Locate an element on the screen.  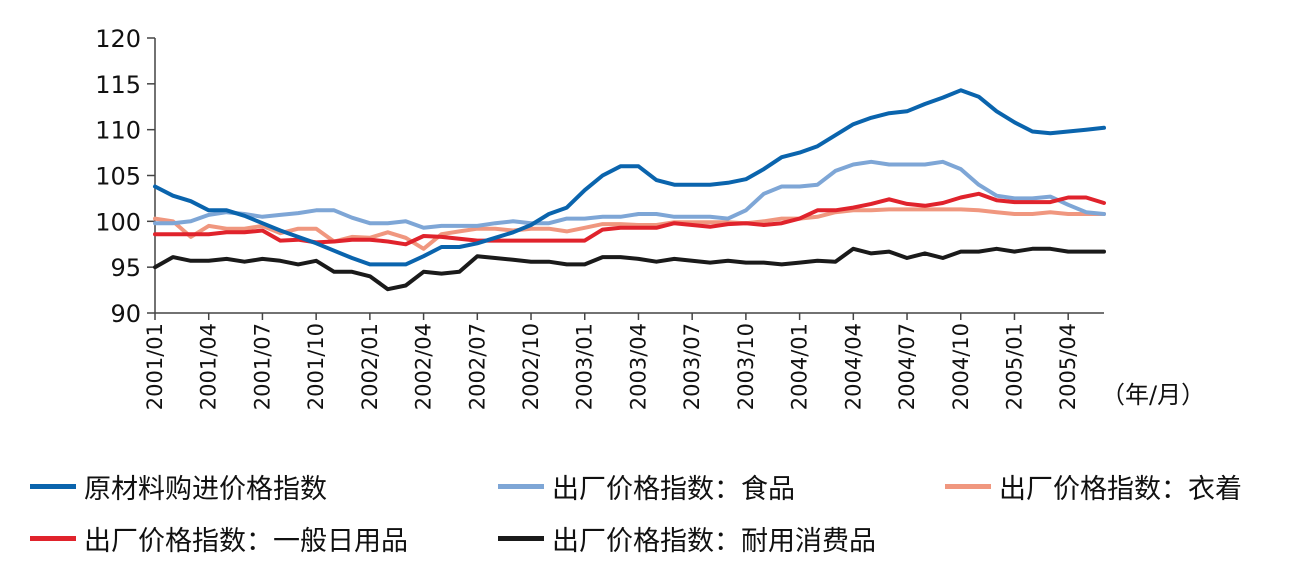
legend-item-clothing: 出厂价格指数：衣着 is located at coordinates (1093, 486).